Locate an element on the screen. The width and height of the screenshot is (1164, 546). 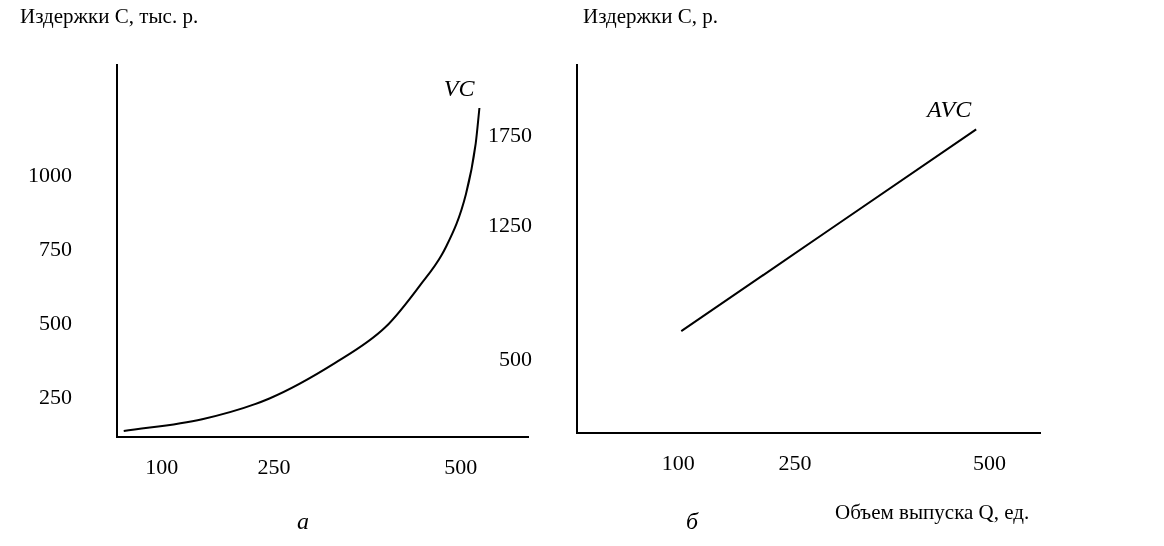
y-tick-label: 1750 is located at coordinates (510, 135).